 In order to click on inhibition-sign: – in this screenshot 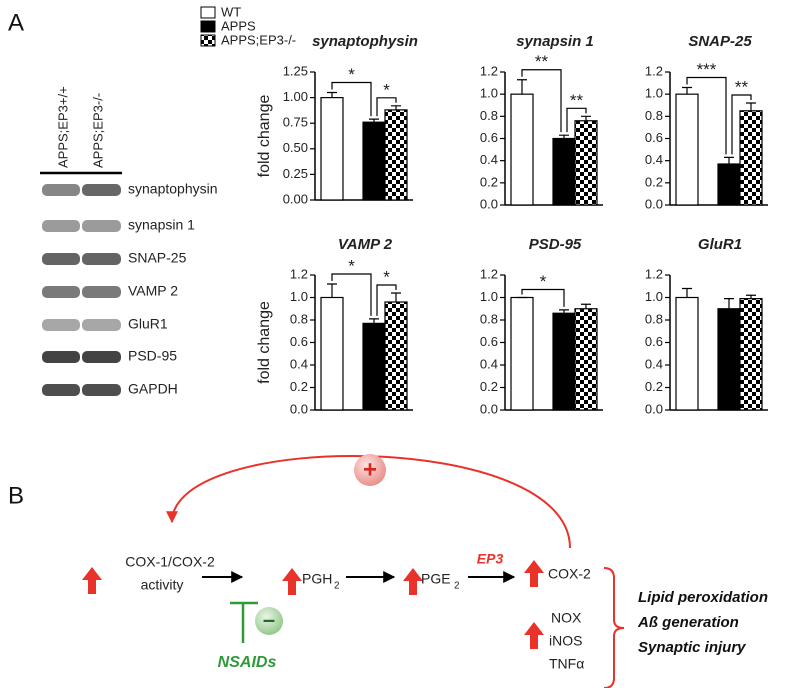, I will do `click(269, 619)`.